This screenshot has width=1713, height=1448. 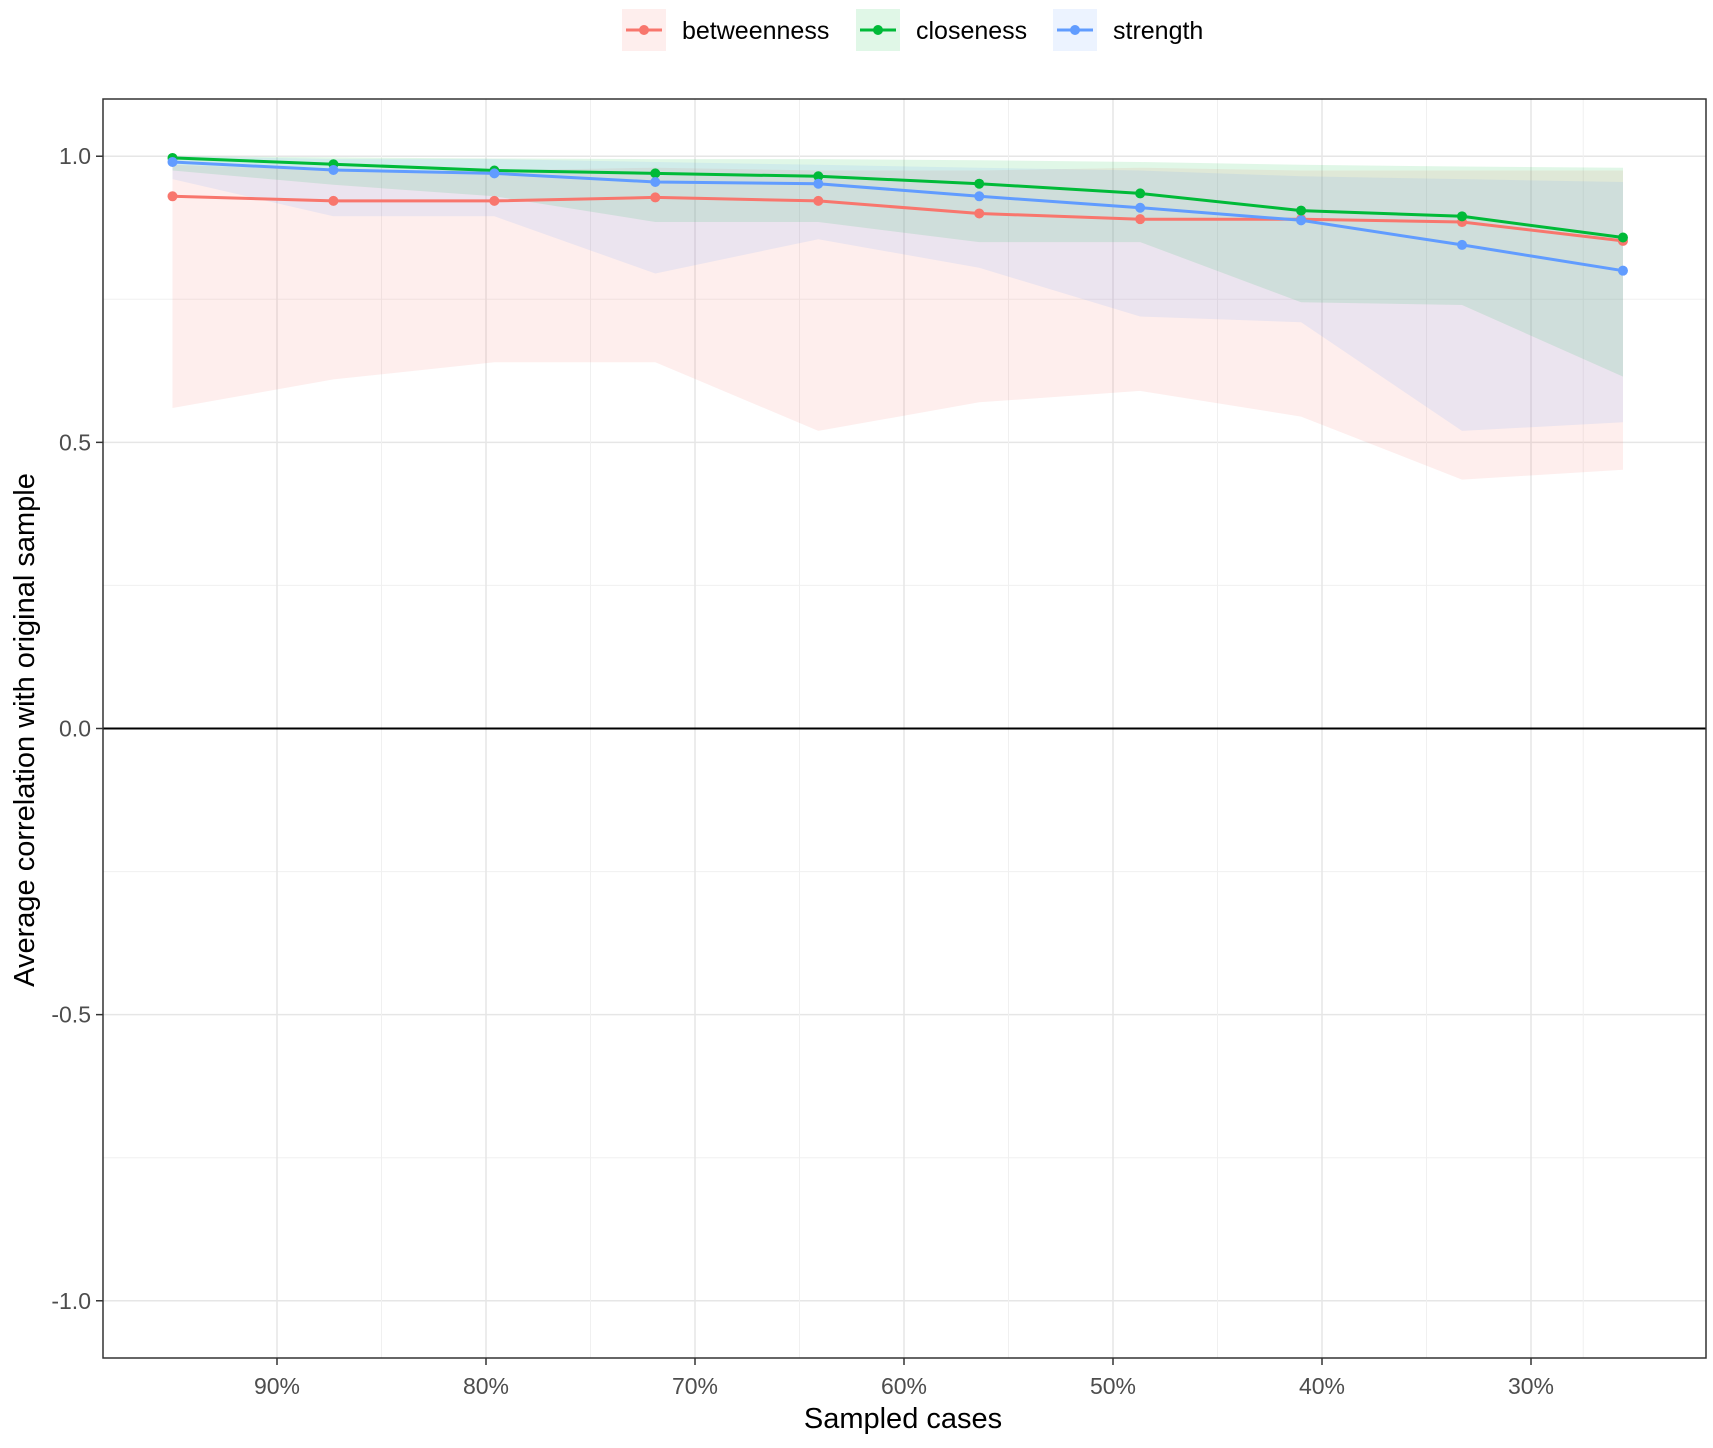 I want to click on closeness-legend-point, so click(x=878, y=30).